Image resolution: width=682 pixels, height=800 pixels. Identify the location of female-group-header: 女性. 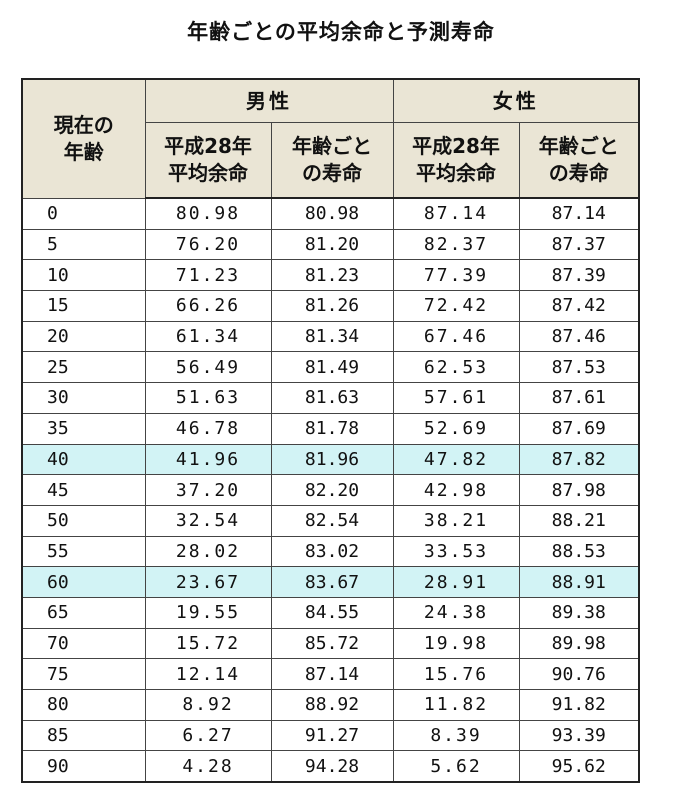
(516, 100).